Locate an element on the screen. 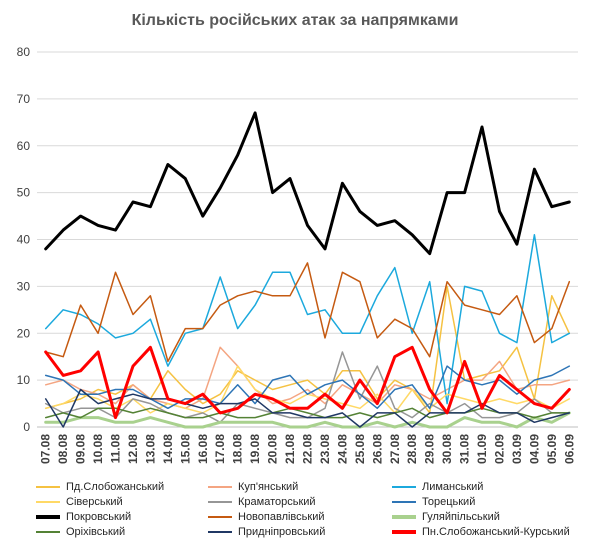  legend-label: Покровський is located at coordinates (99, 517).